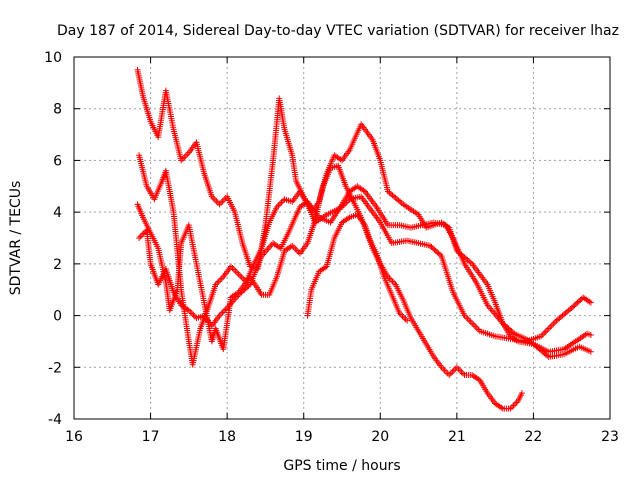  What do you see at coordinates (457, 437) in the screenshot?
I see `x-tick-label: 21` at bounding box center [457, 437].